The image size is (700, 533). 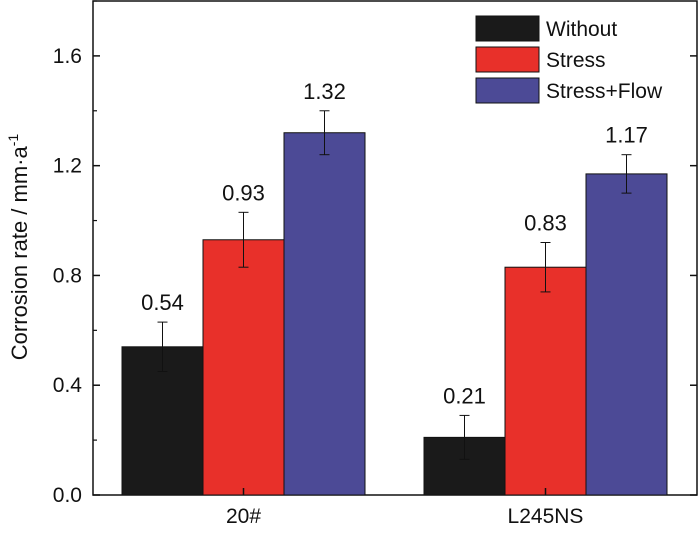 What do you see at coordinates (243, 516) in the screenshot?
I see `x-tick-label: 20#` at bounding box center [243, 516].